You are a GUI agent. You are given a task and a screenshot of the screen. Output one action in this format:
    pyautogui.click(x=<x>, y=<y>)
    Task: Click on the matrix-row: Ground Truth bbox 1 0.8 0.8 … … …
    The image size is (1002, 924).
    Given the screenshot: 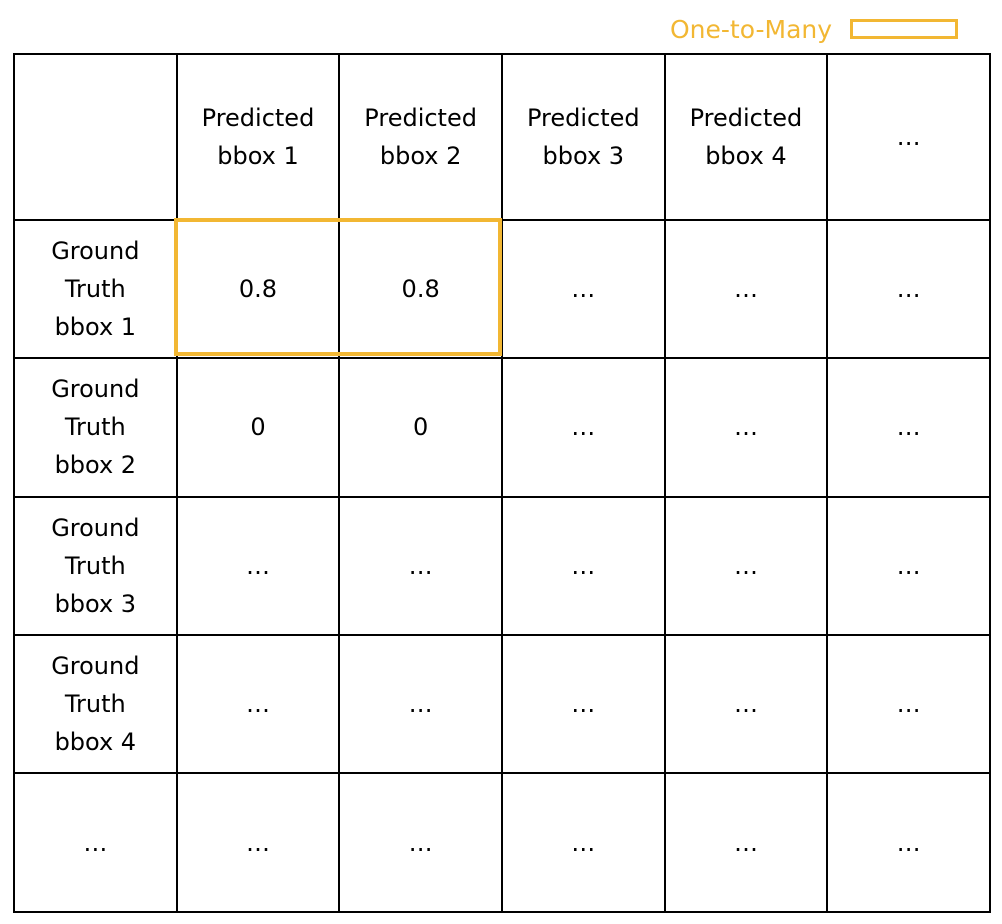 What is the action you would take?
    pyautogui.click(x=502, y=289)
    